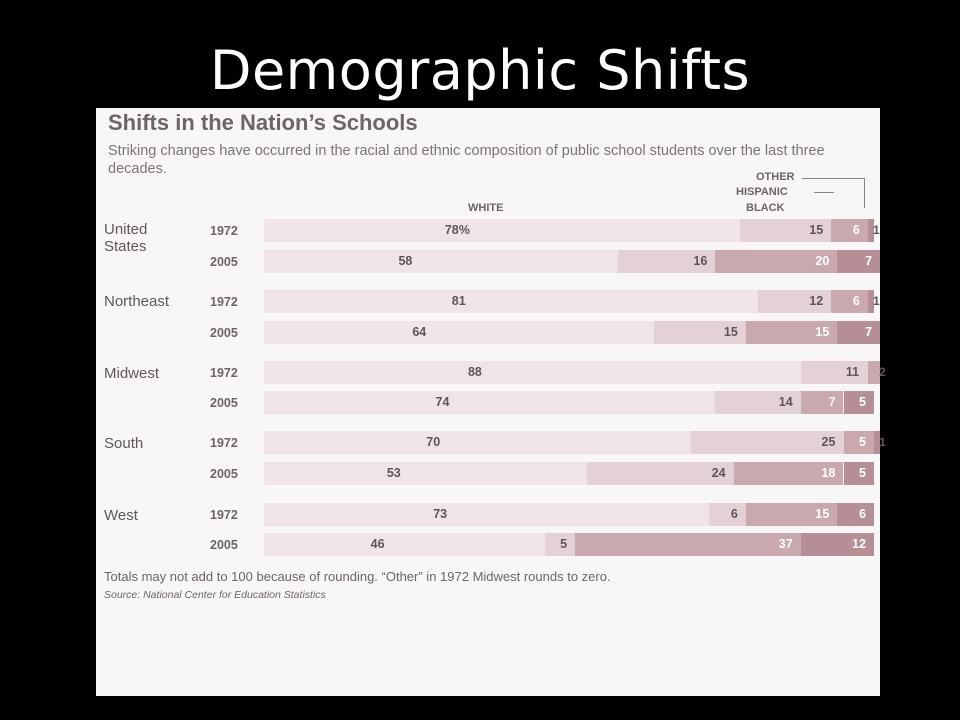 Image resolution: width=960 pixels, height=720 pixels. Describe the element at coordinates (660, 473) in the screenshot. I see `bar-row-south-2005-black-segment` at that location.